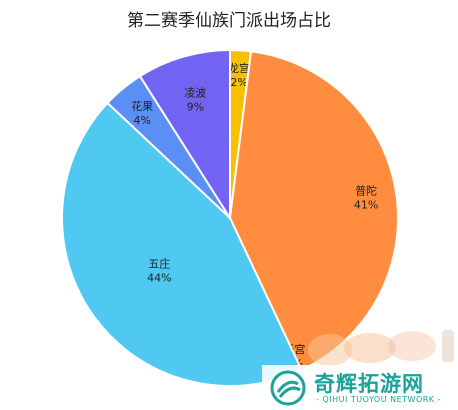 This screenshot has height=410, width=458. Describe the element at coordinates (288, 388) in the screenshot. I see `site-logo-icon` at that location.